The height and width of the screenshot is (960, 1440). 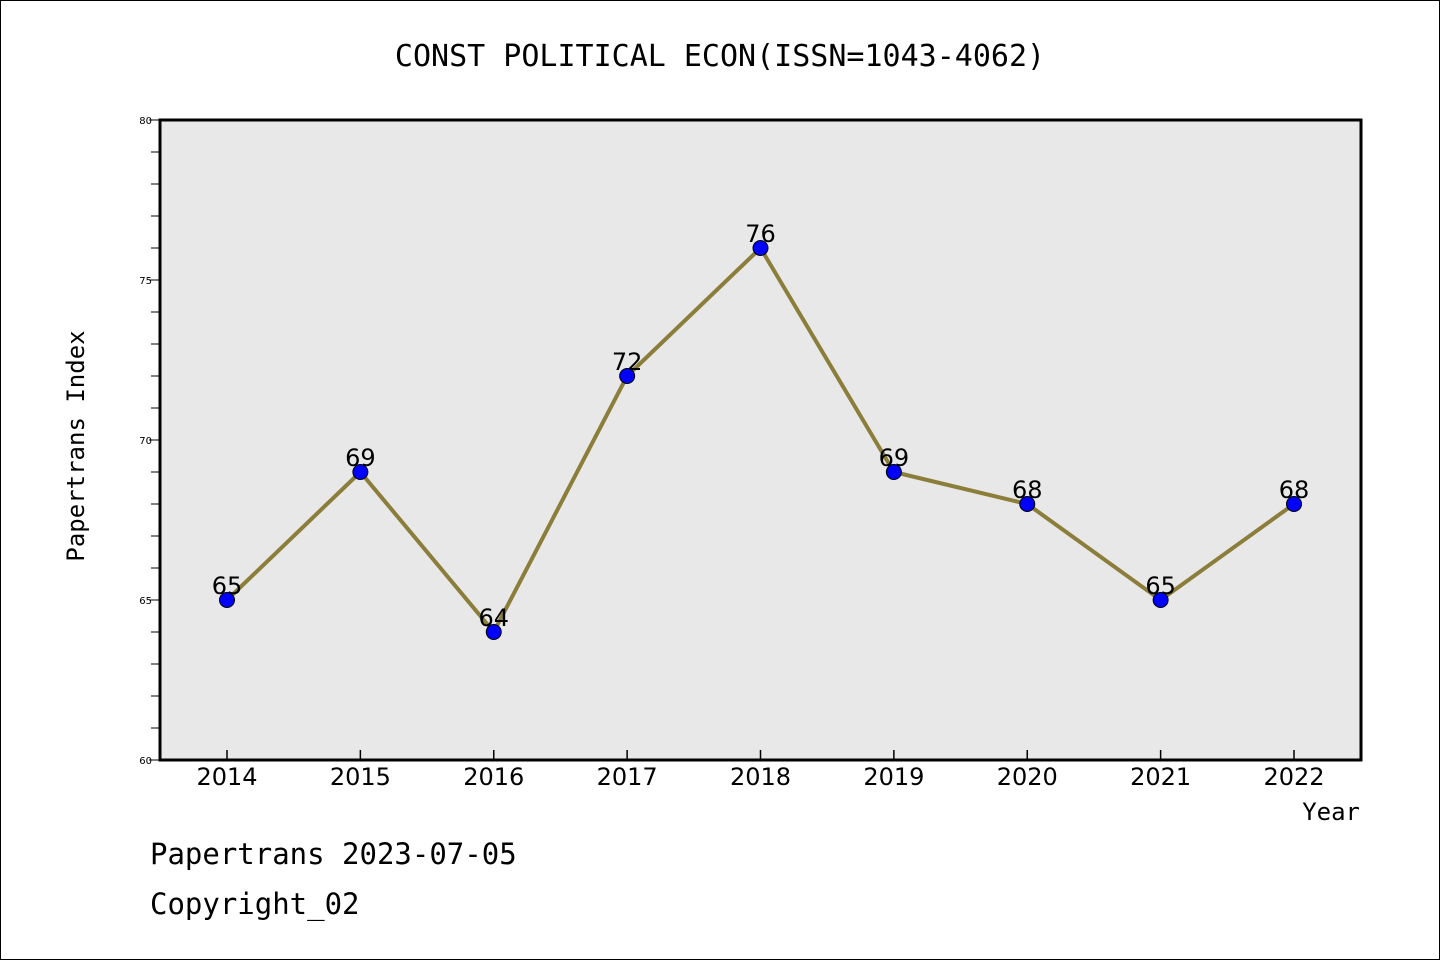 What do you see at coordinates (145, 761) in the screenshot?
I see `y-tick-label: 60` at bounding box center [145, 761].